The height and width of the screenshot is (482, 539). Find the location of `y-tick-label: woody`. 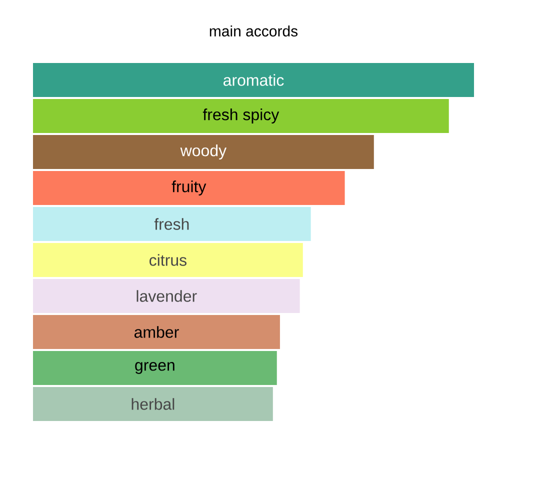

y-tick-label: woody is located at coordinates (203, 152).